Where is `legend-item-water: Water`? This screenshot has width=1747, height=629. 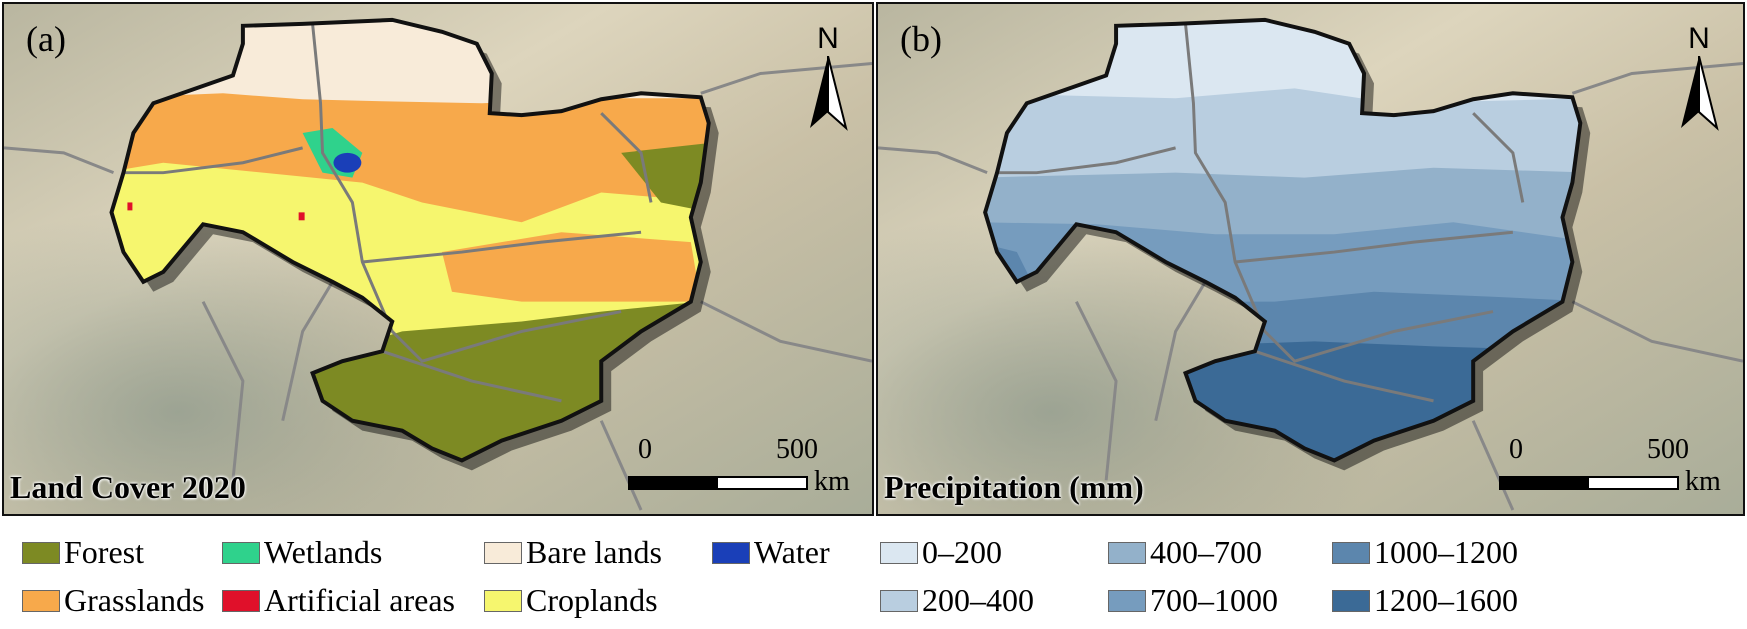 legend-item-water: Water is located at coordinates (771, 552).